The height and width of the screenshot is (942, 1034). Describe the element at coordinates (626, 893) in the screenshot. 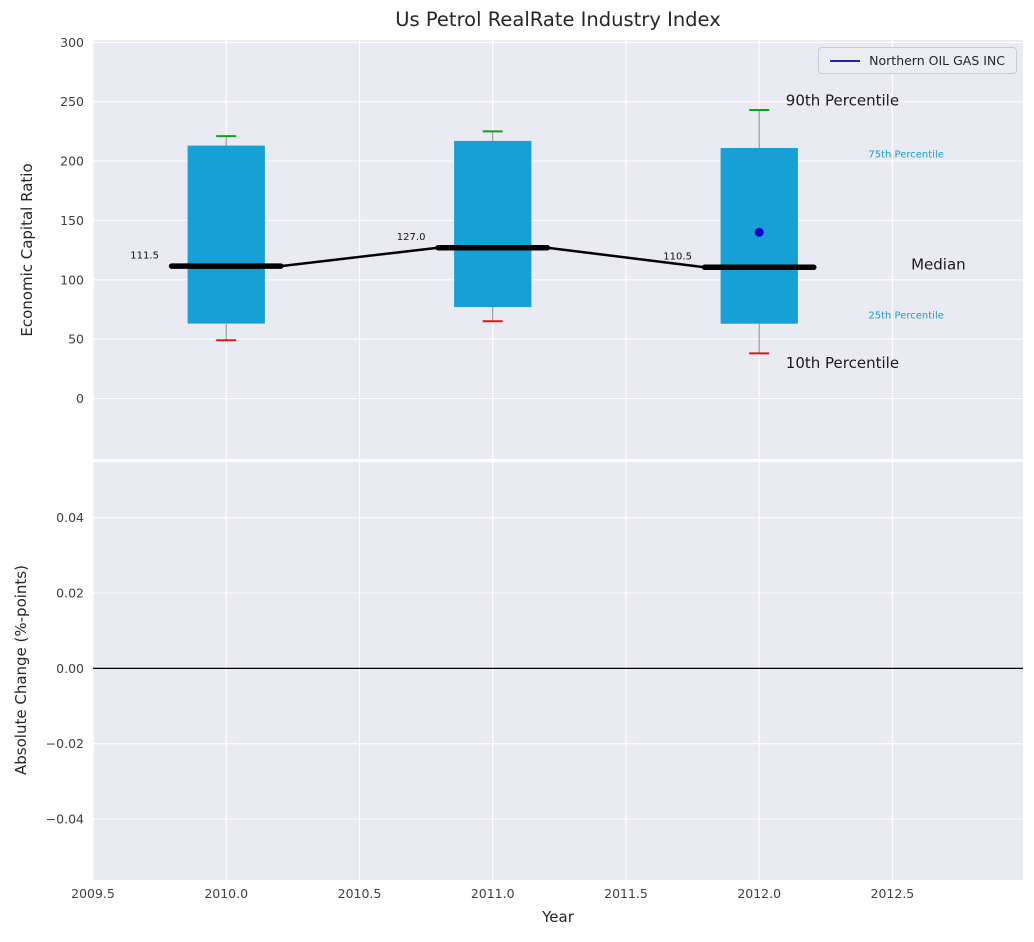

I see `x-tick-label: 2011.5` at that location.